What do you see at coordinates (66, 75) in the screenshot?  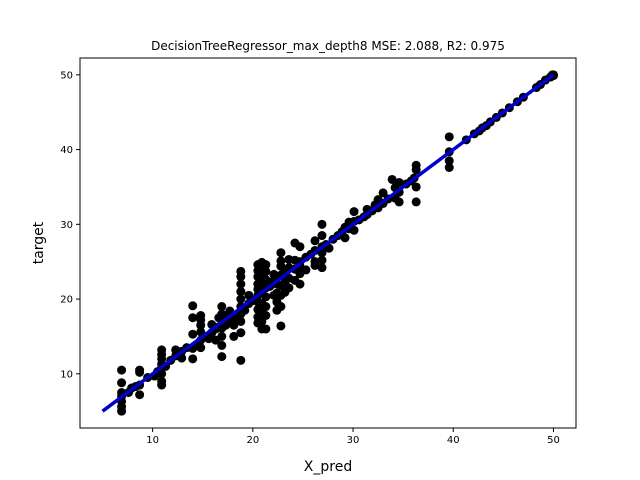 I see `y-tick-label: 50` at bounding box center [66, 75].